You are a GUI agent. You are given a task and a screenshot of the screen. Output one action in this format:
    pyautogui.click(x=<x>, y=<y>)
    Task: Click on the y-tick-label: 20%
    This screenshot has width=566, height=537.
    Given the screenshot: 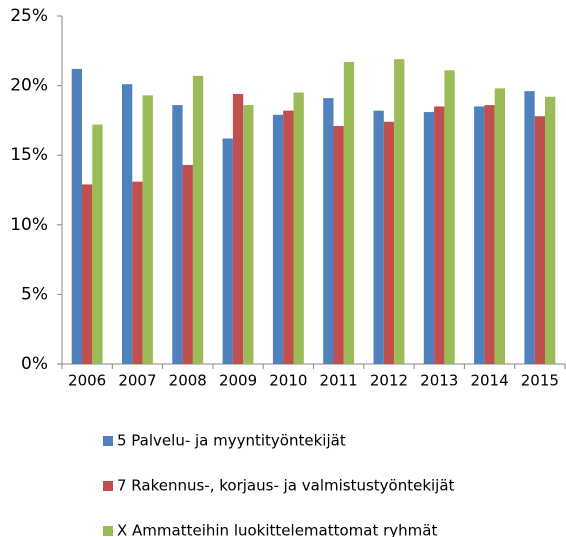 What is the action you would take?
    pyautogui.click(x=29, y=86)
    